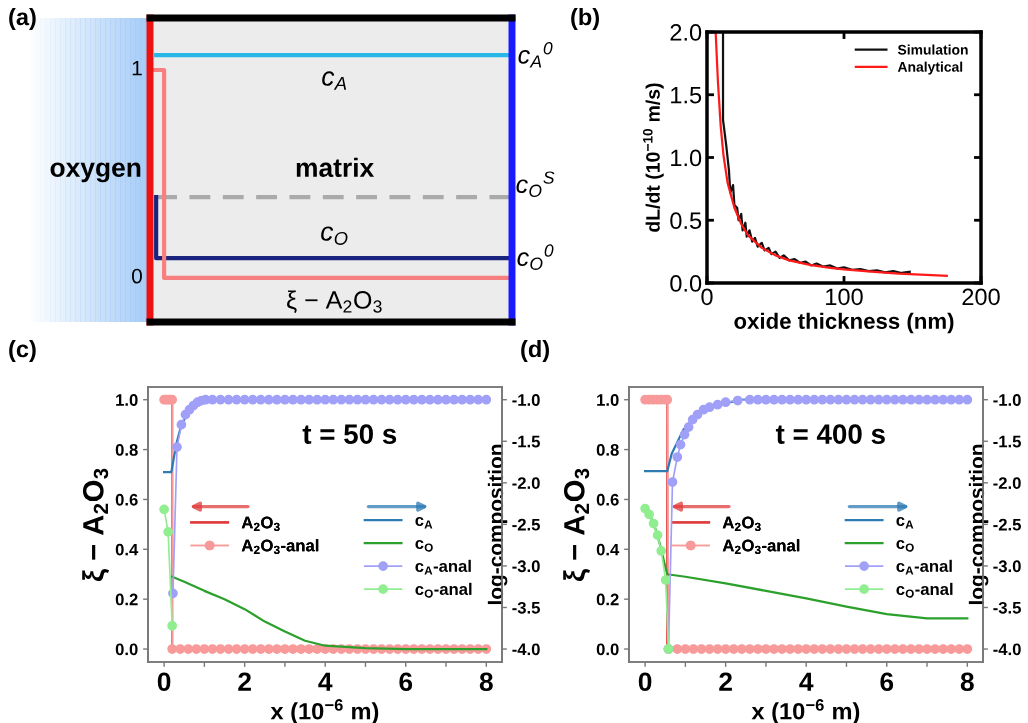 This screenshot has height=723, width=1028. Describe the element at coordinates (844, 323) in the screenshot. I see `x-axis-title: oxide thickness (nm)` at that location.